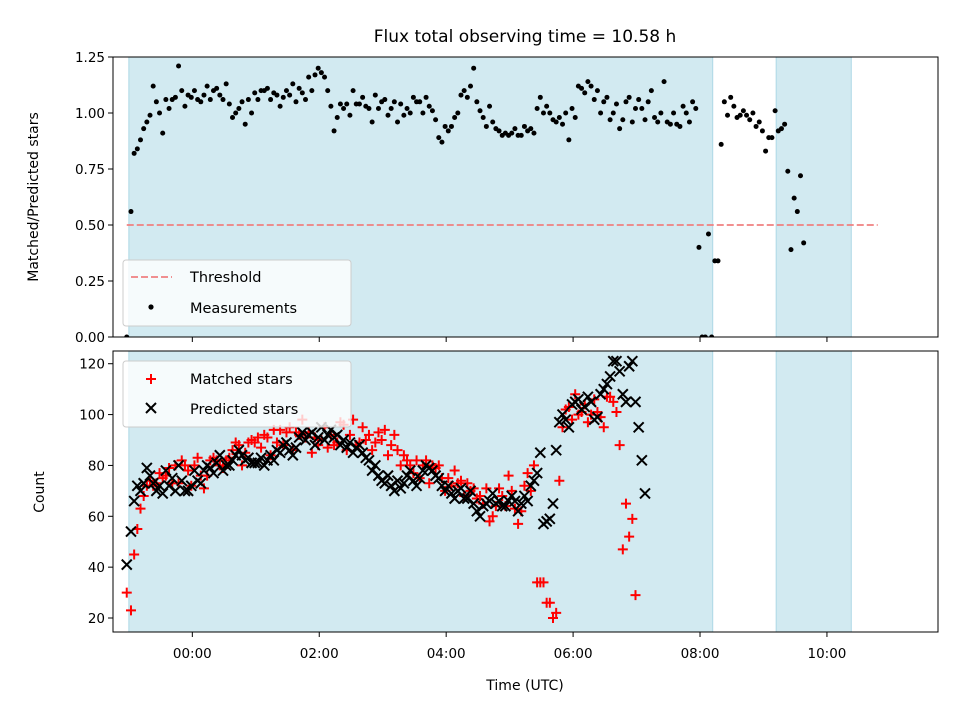 Image resolution: width=960 pixels, height=720 pixels. I want to click on x-tick-label: 10:00, so click(826, 654).